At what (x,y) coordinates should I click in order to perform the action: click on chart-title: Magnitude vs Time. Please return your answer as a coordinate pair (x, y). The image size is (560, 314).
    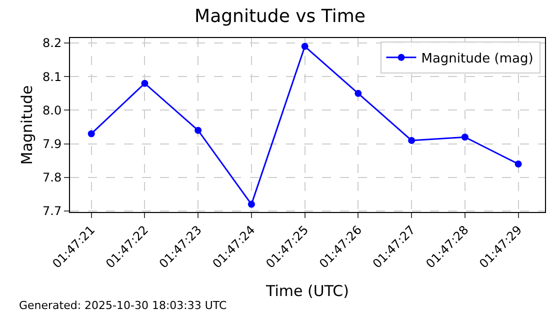
    Looking at the image, I should click on (280, 17).